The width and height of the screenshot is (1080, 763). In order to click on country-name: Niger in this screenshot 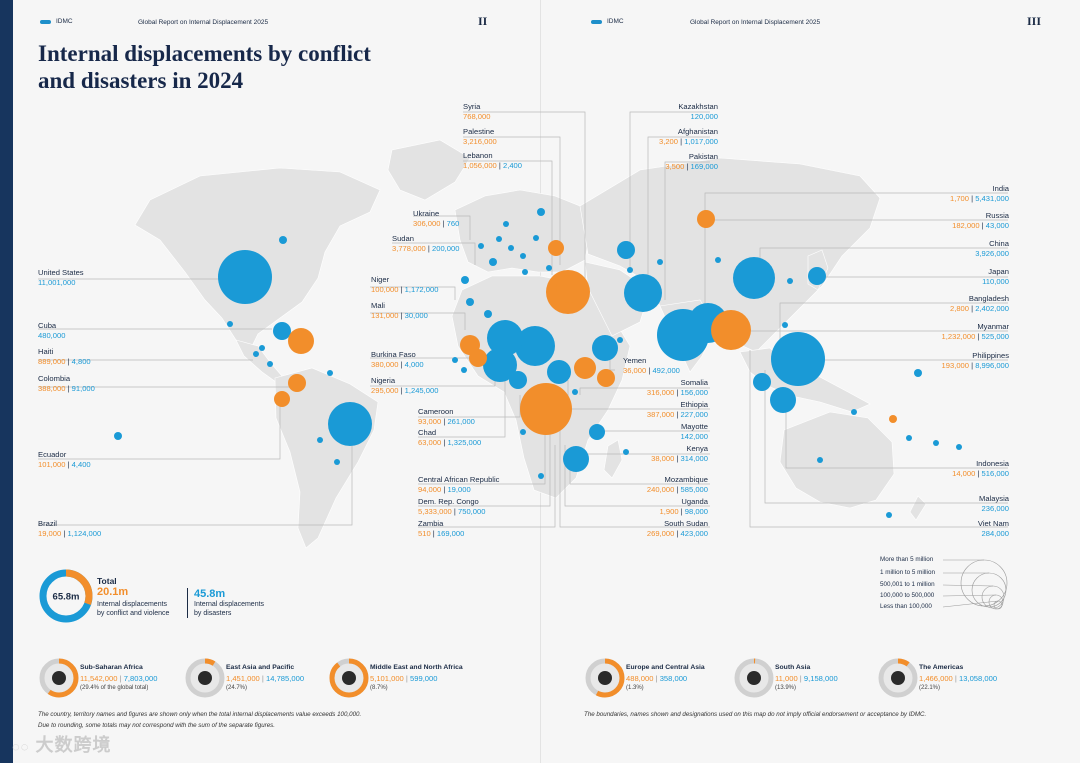, I will do `click(380, 279)`.